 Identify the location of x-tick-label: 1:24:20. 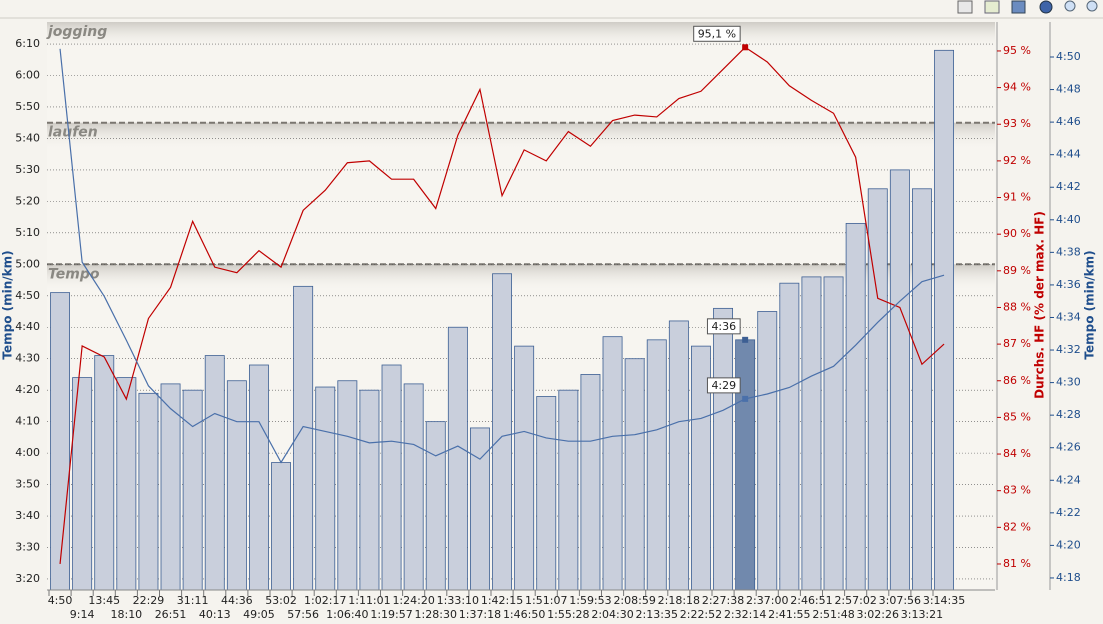
(413, 600).